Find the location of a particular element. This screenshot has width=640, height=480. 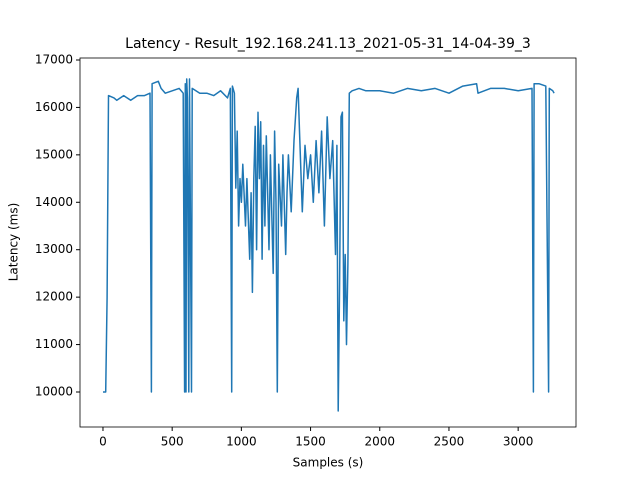

y-tick-label: 17000 is located at coordinates (54, 59).